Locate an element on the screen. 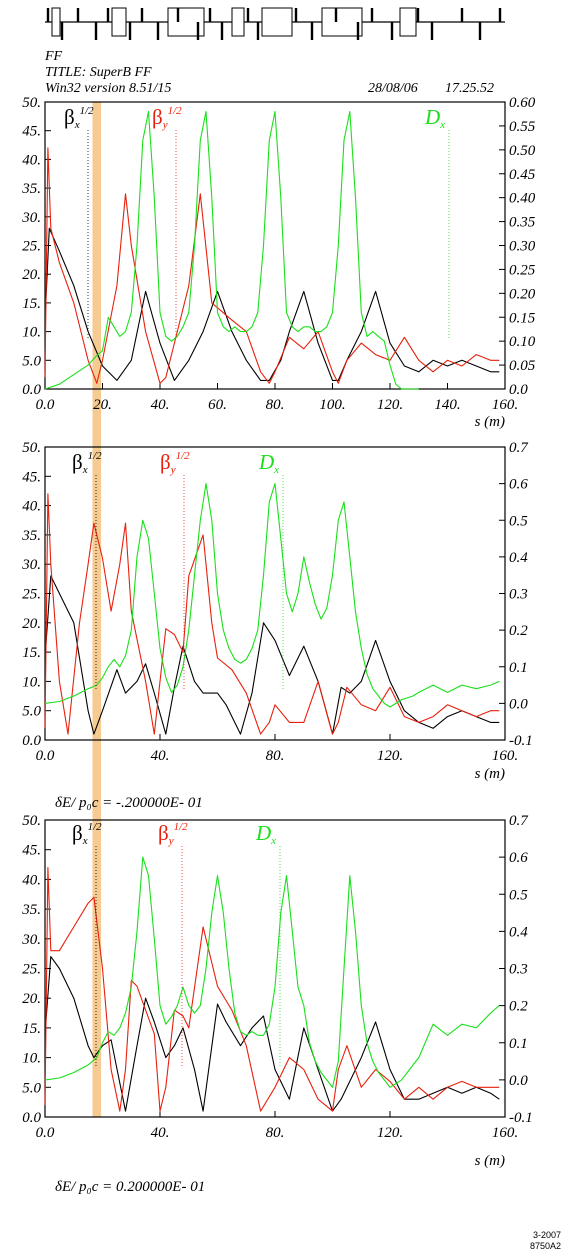 Image resolution: width=569 pixels, height=1252 pixels. y-right-tick-label: 0.30 is located at coordinates (522, 247).